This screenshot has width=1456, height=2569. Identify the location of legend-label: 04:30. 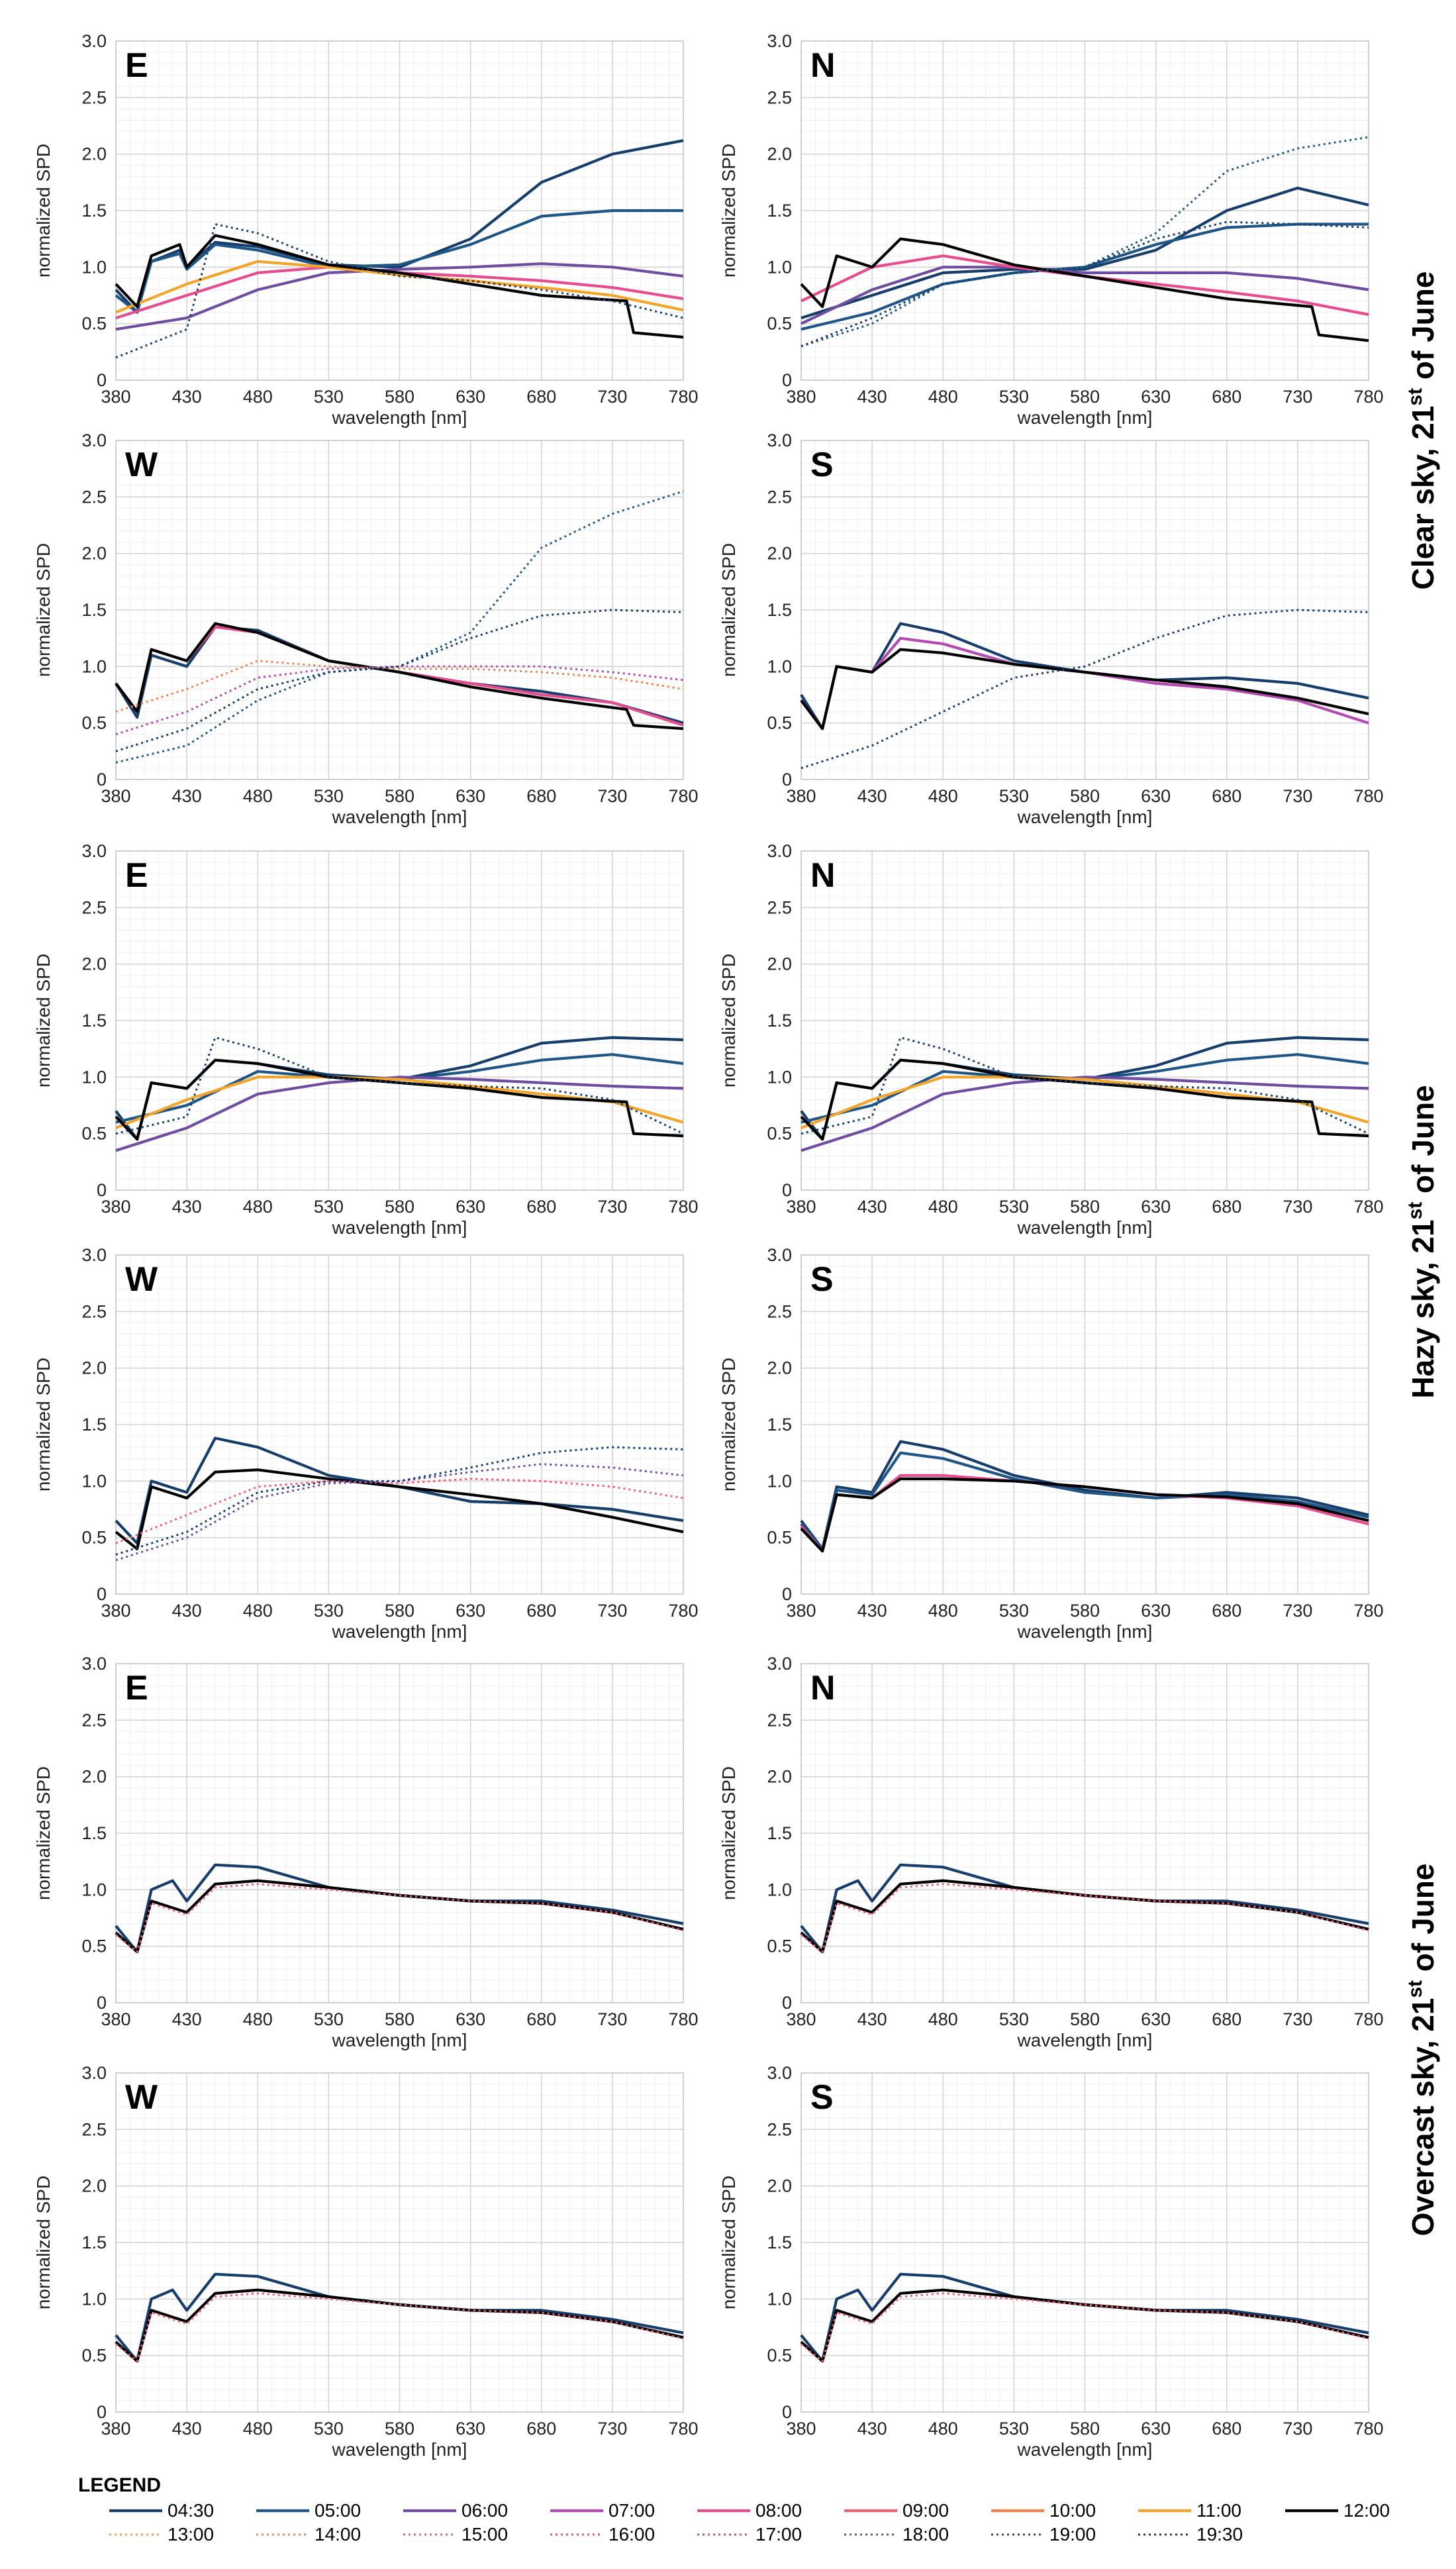
(191, 2510).